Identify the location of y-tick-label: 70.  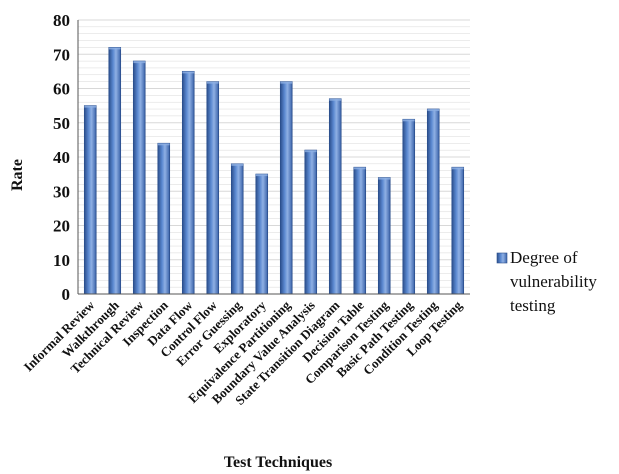
(61, 54).